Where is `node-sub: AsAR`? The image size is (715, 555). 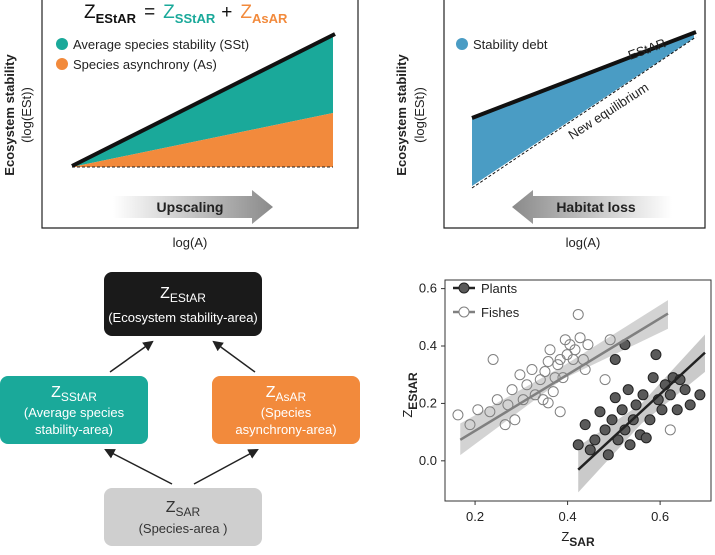 node-sub: AsAR is located at coordinates (291, 397).